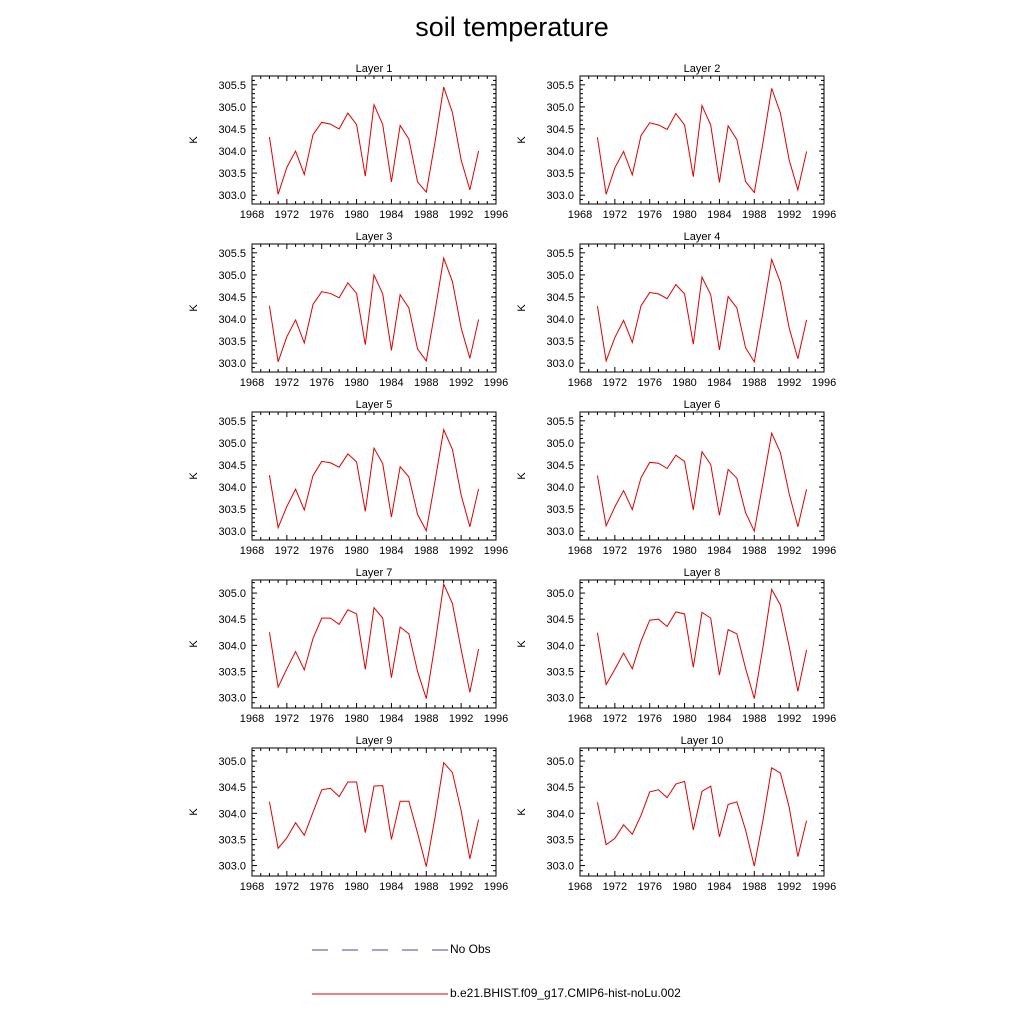 This screenshot has width=1024, height=1024. What do you see at coordinates (374, 405) in the screenshot?
I see `panel-title: Layer 5` at bounding box center [374, 405].